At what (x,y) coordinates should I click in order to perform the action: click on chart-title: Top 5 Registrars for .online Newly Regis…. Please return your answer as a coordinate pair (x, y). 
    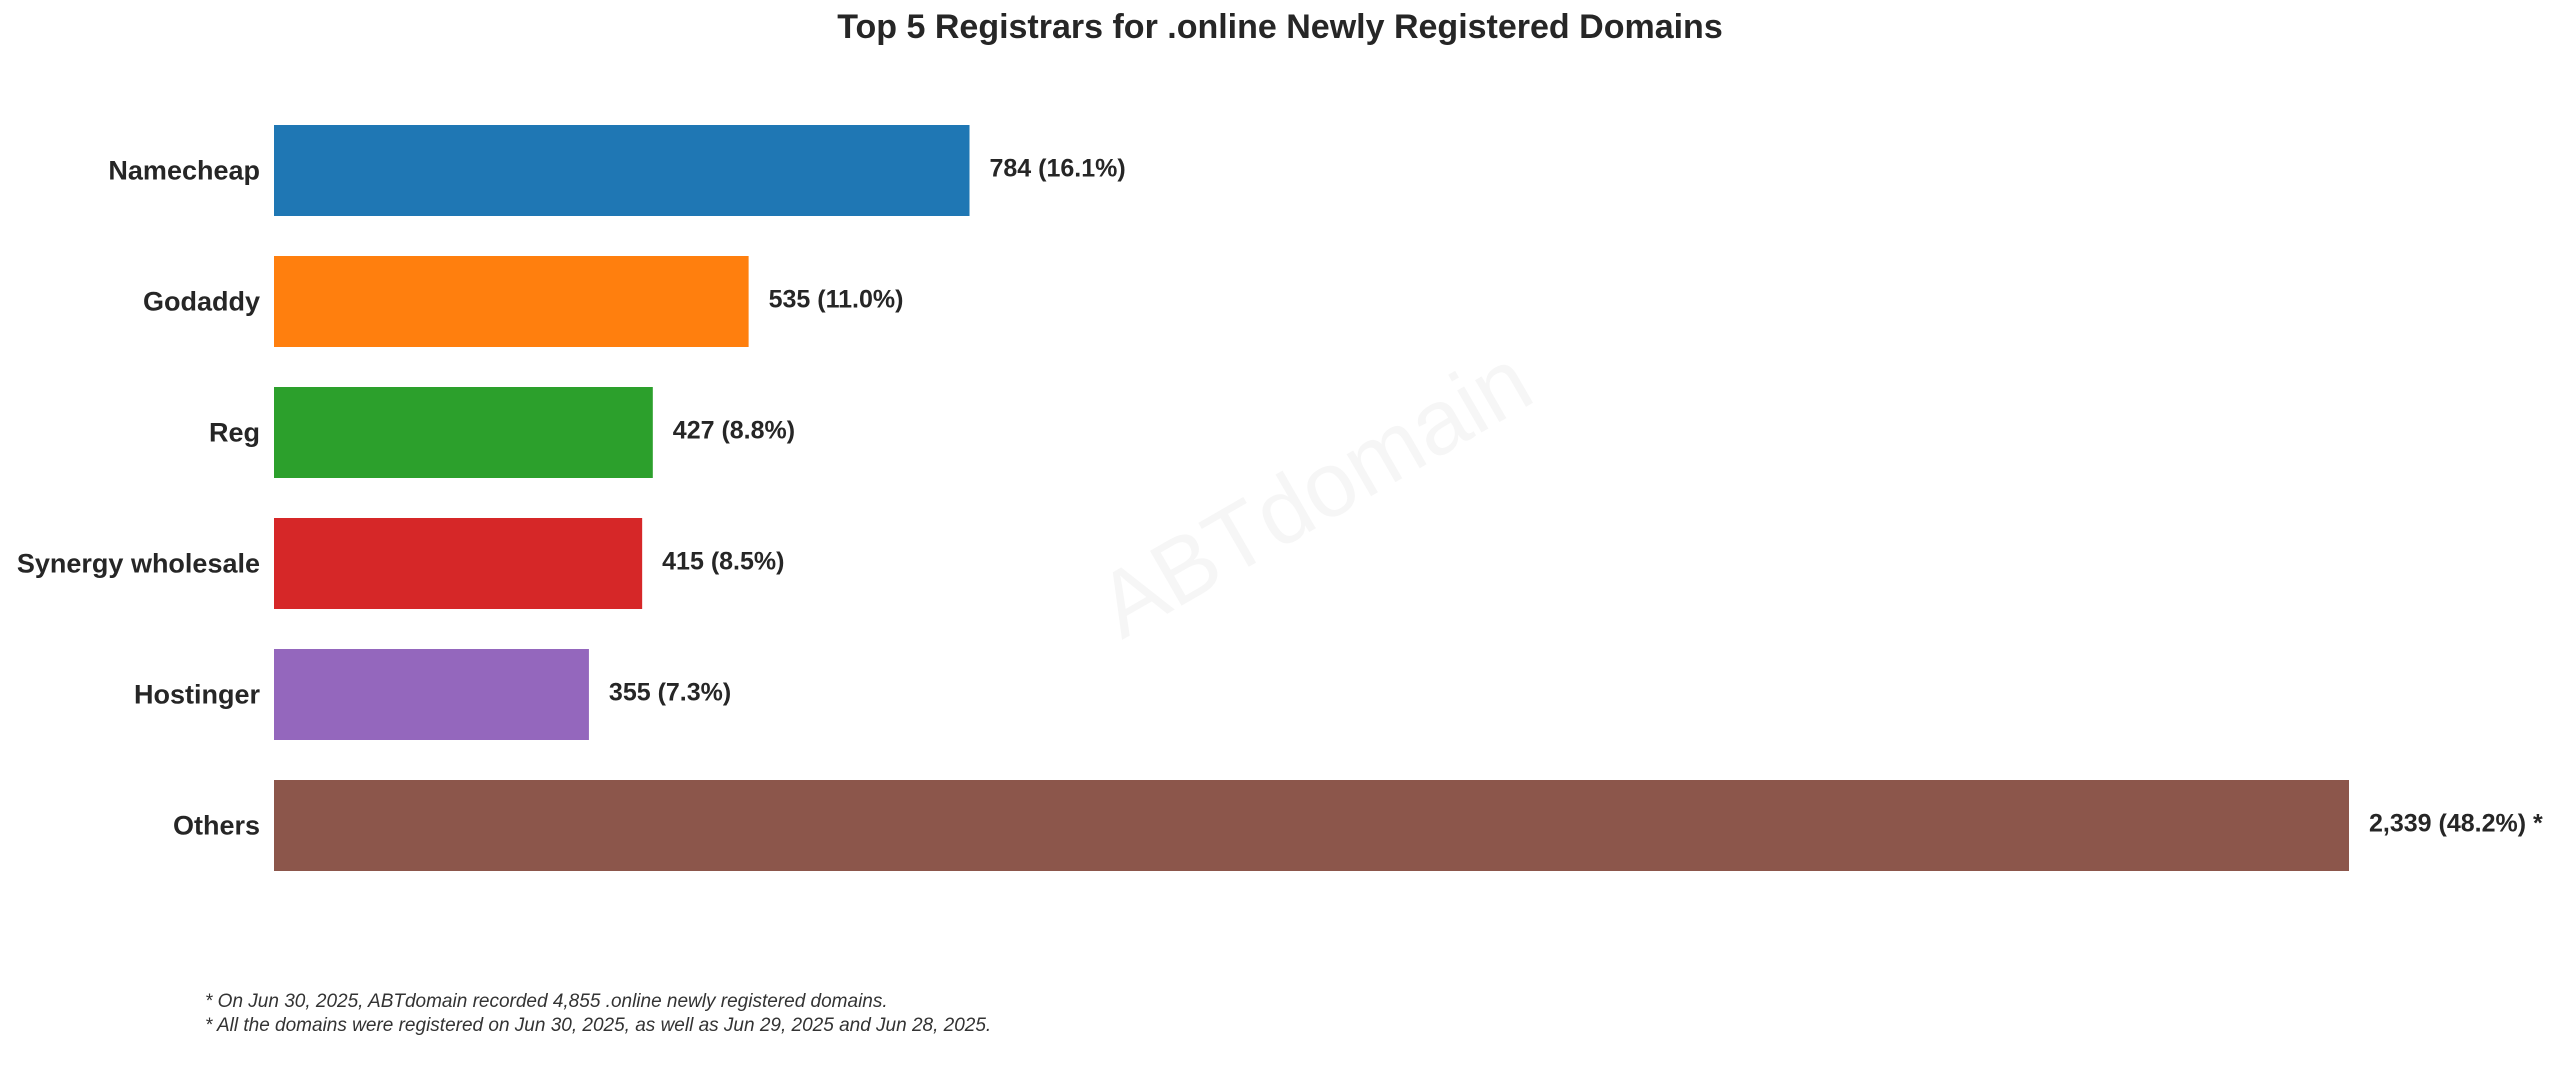
    Looking at the image, I should click on (1279, 27).